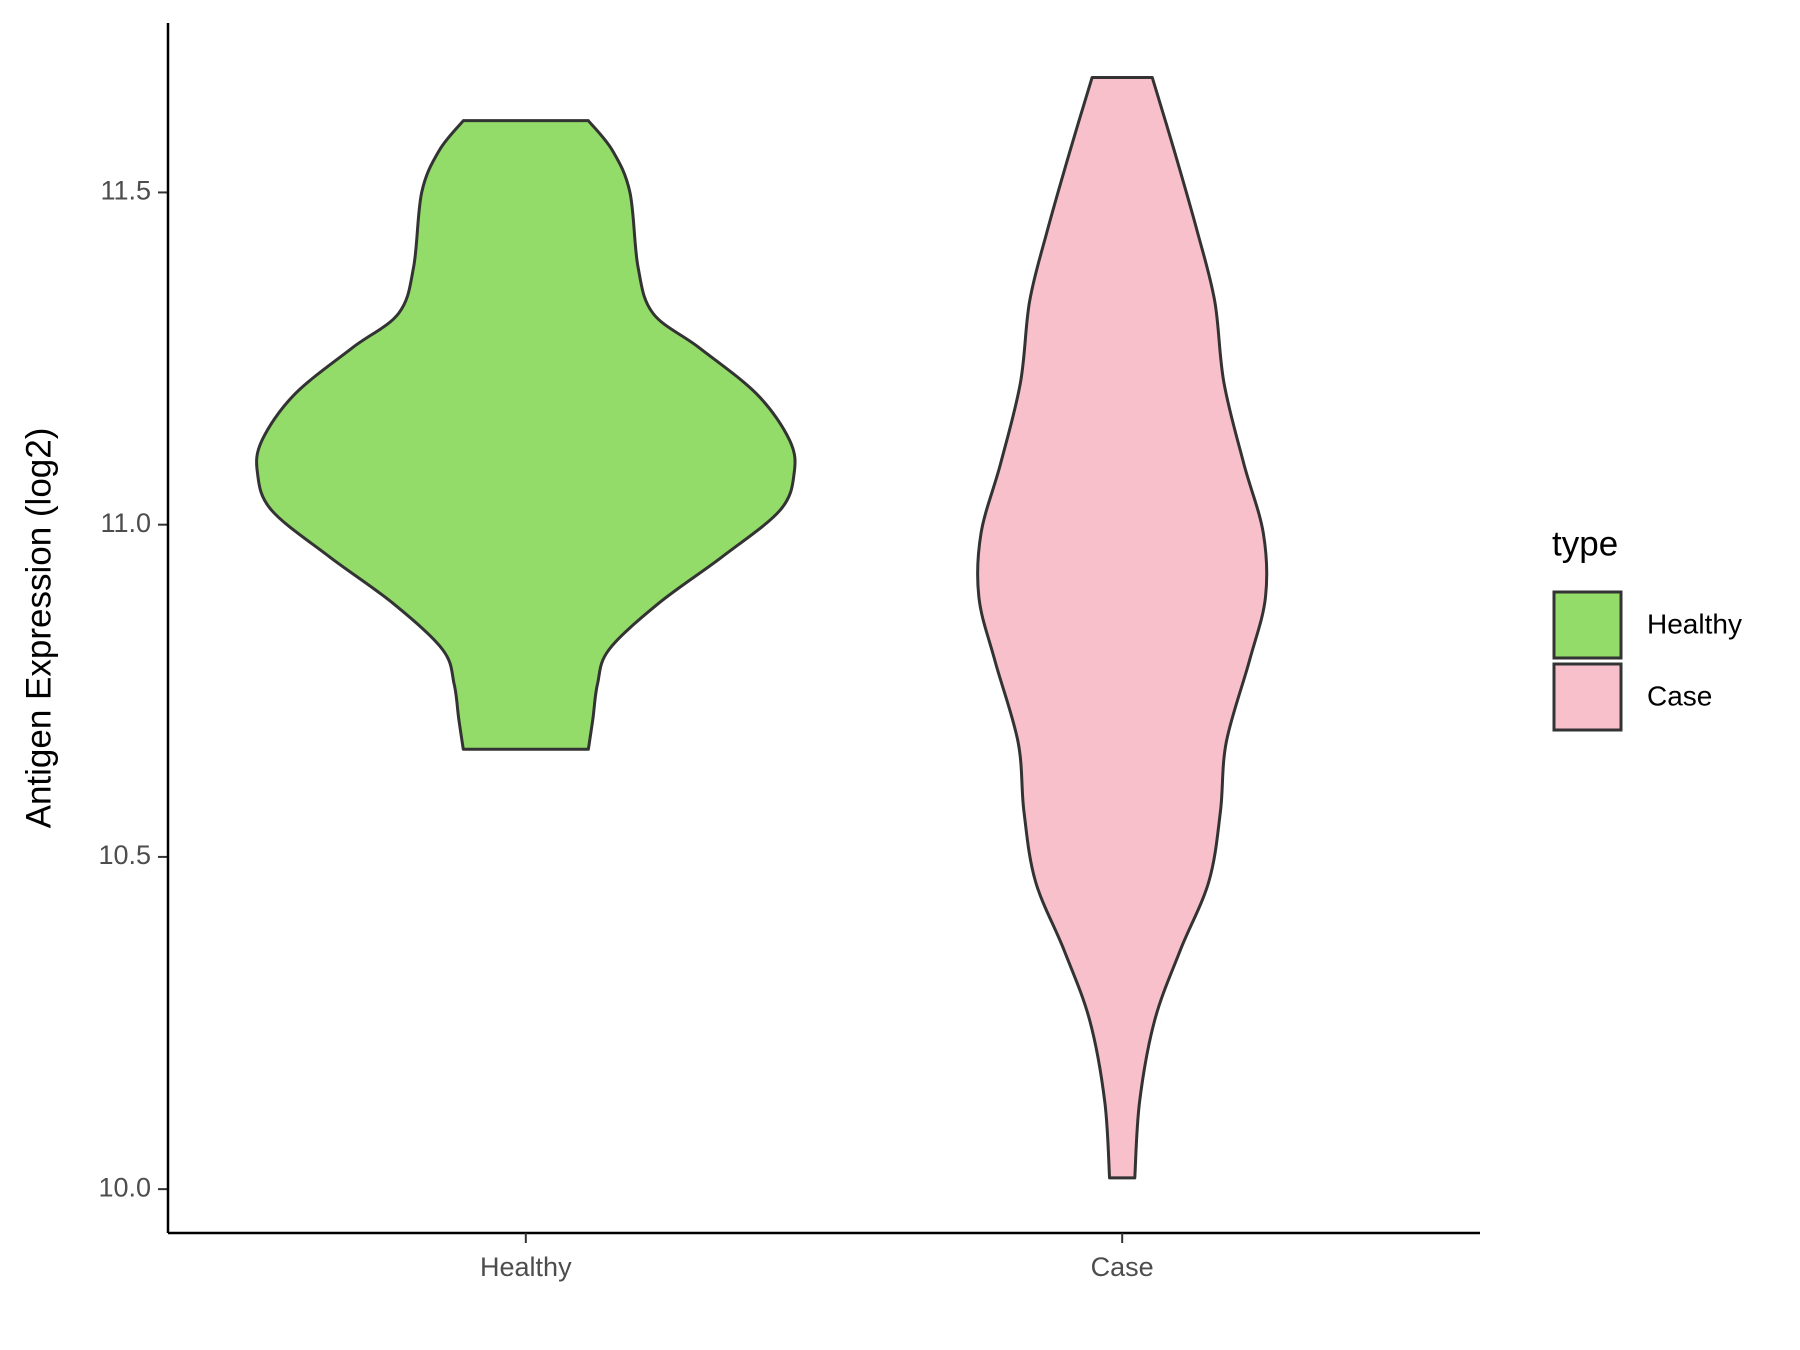 Image resolution: width=1800 pixels, height=1350 pixels. Describe the element at coordinates (124, 855) in the screenshot. I see `y-tick-label: 10.5` at that location.